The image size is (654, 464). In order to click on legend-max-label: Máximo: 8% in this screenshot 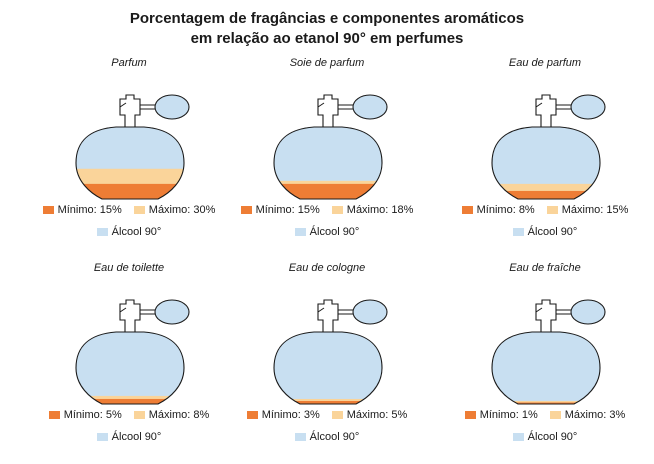, I will do `click(179, 415)`.